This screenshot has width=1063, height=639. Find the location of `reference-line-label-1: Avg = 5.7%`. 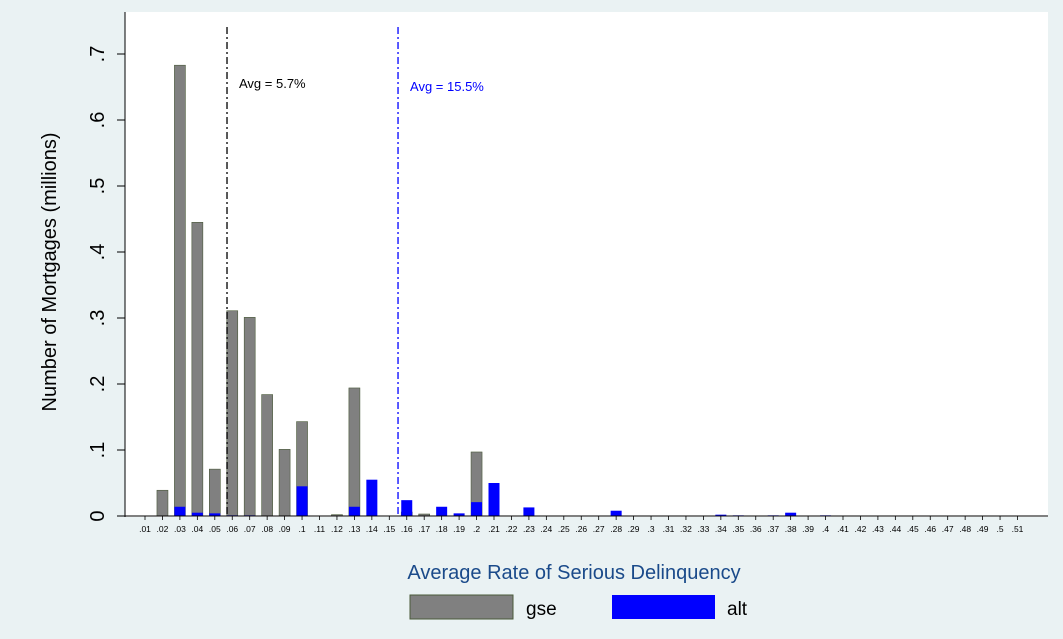

reference-line-label-1: Avg = 5.7% is located at coordinates (272, 83).